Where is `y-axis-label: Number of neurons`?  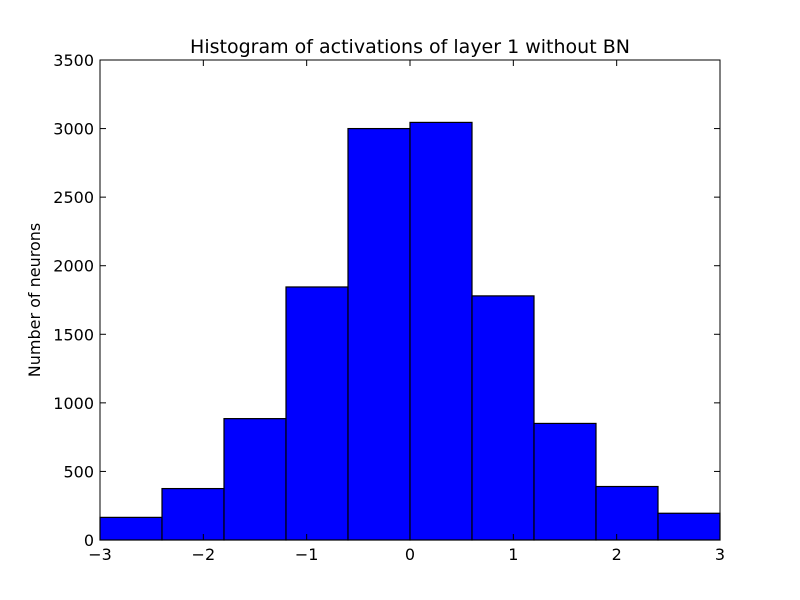
y-axis-label: Number of neurons is located at coordinates (34, 300).